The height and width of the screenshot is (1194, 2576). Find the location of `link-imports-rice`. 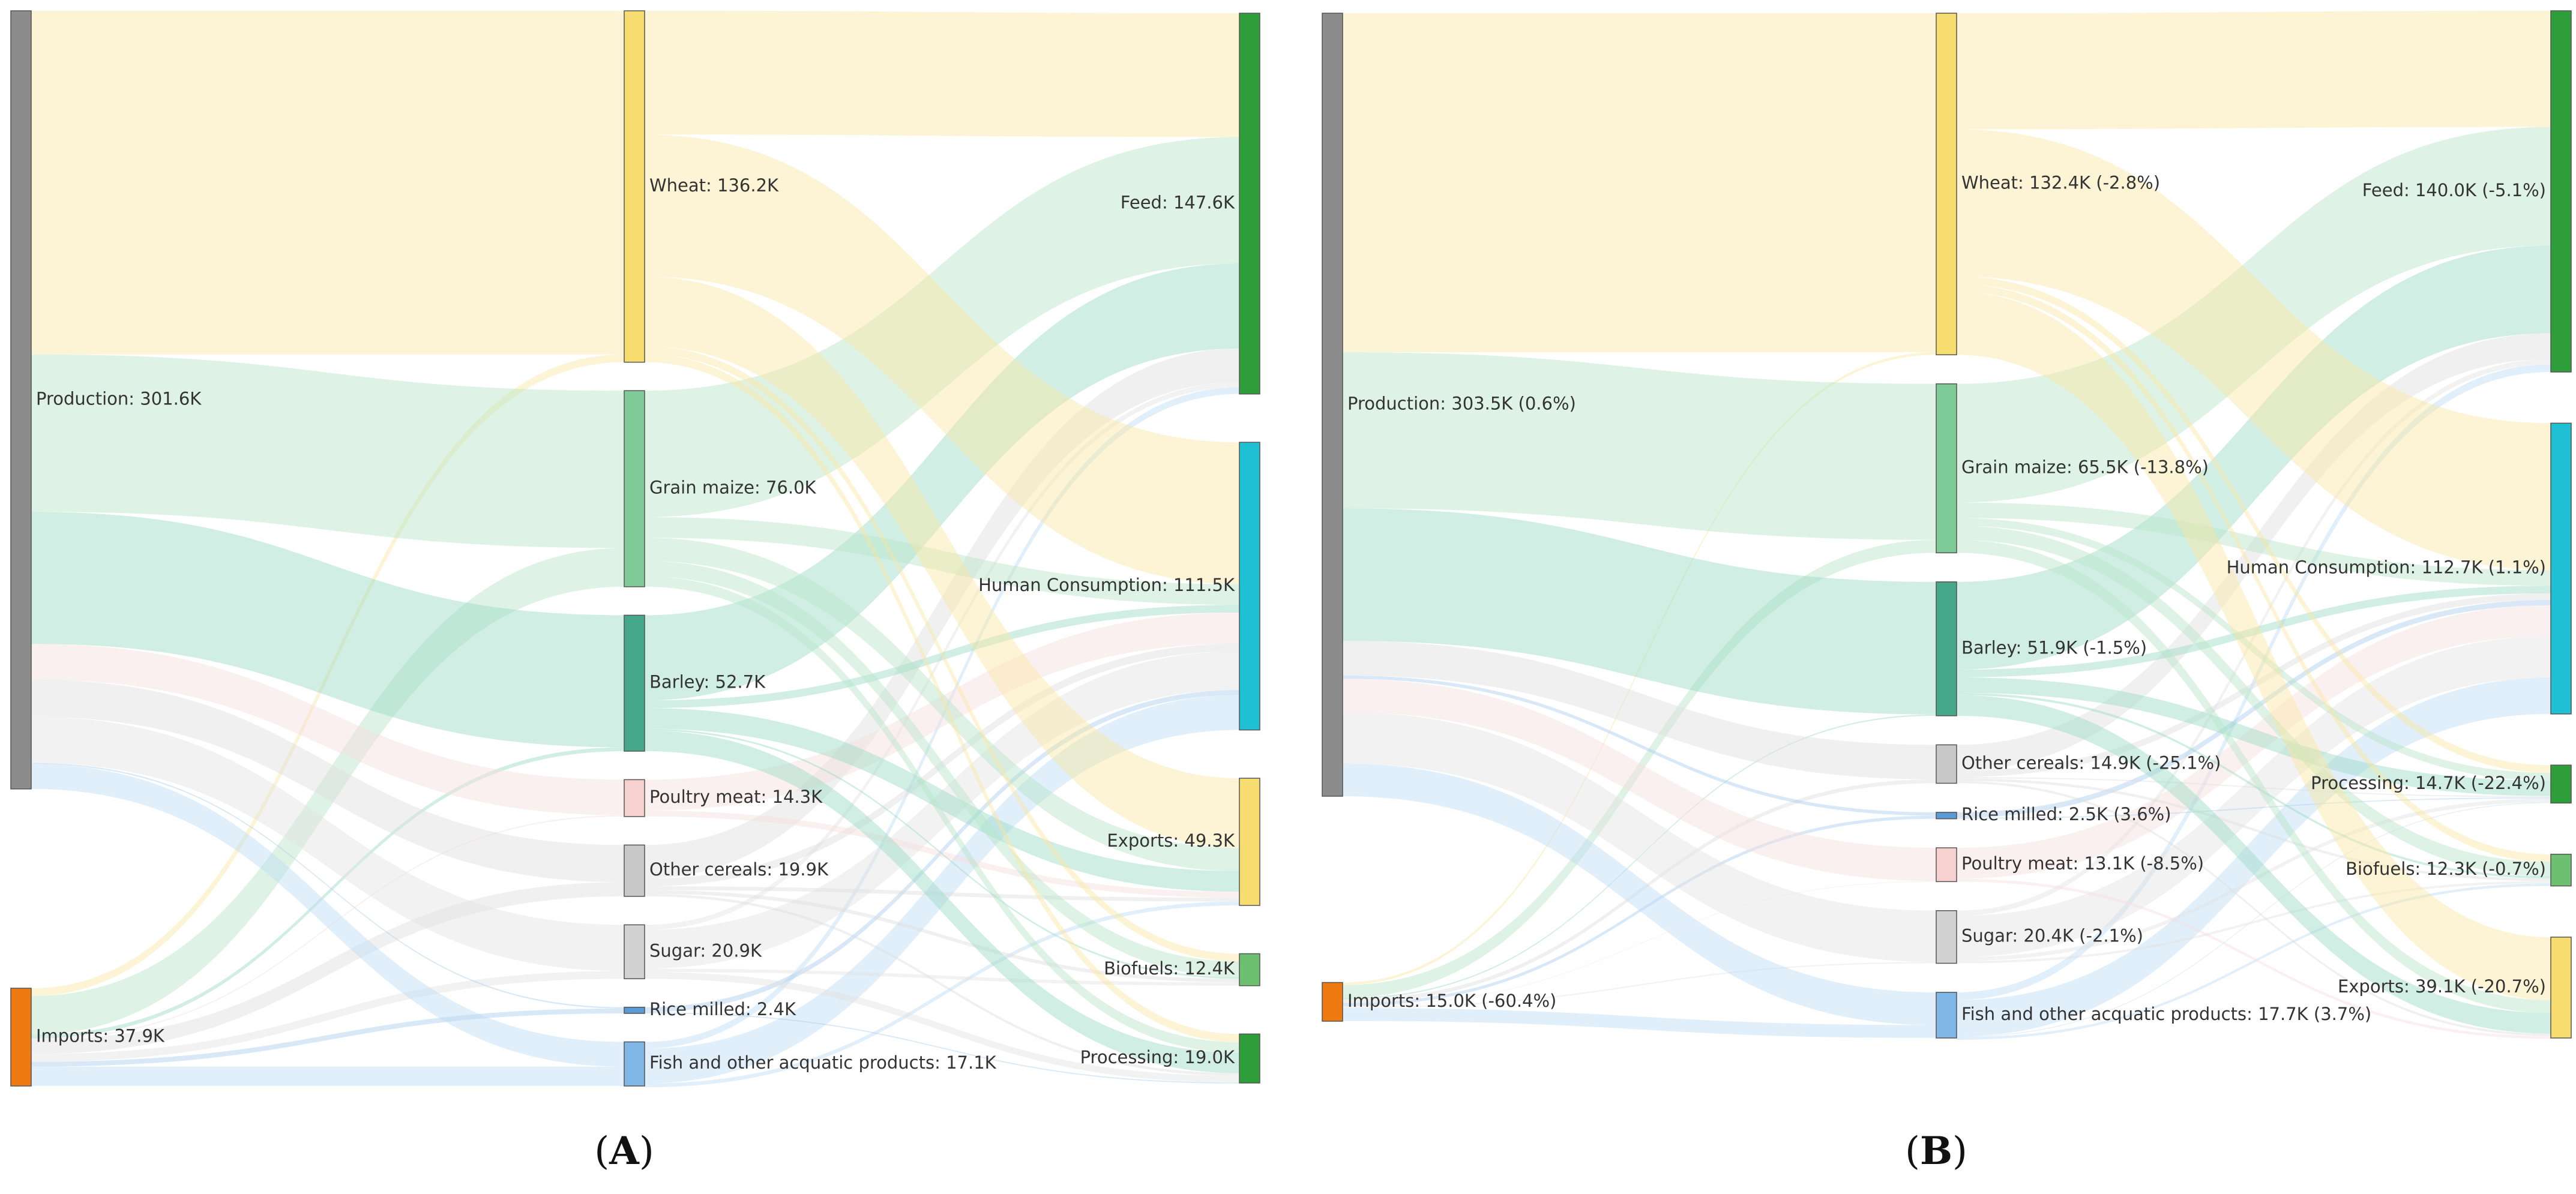

link-imports-rice is located at coordinates (1639, 911).